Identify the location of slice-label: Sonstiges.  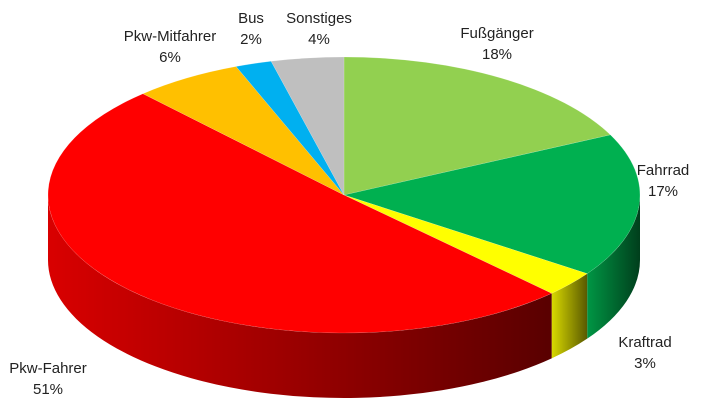
(319, 18).